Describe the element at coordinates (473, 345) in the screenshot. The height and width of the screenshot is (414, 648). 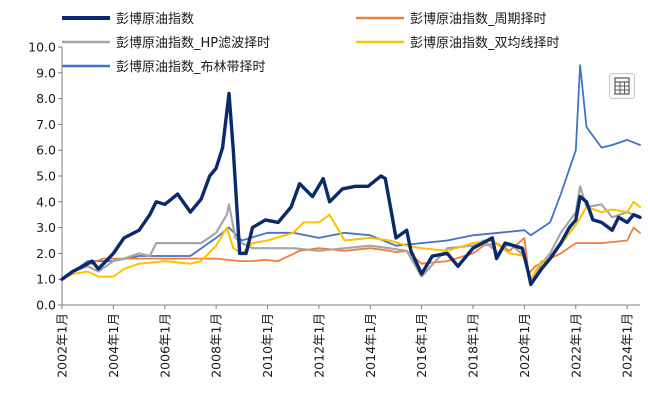
I see `x-tick-label: 2018年1月` at that location.